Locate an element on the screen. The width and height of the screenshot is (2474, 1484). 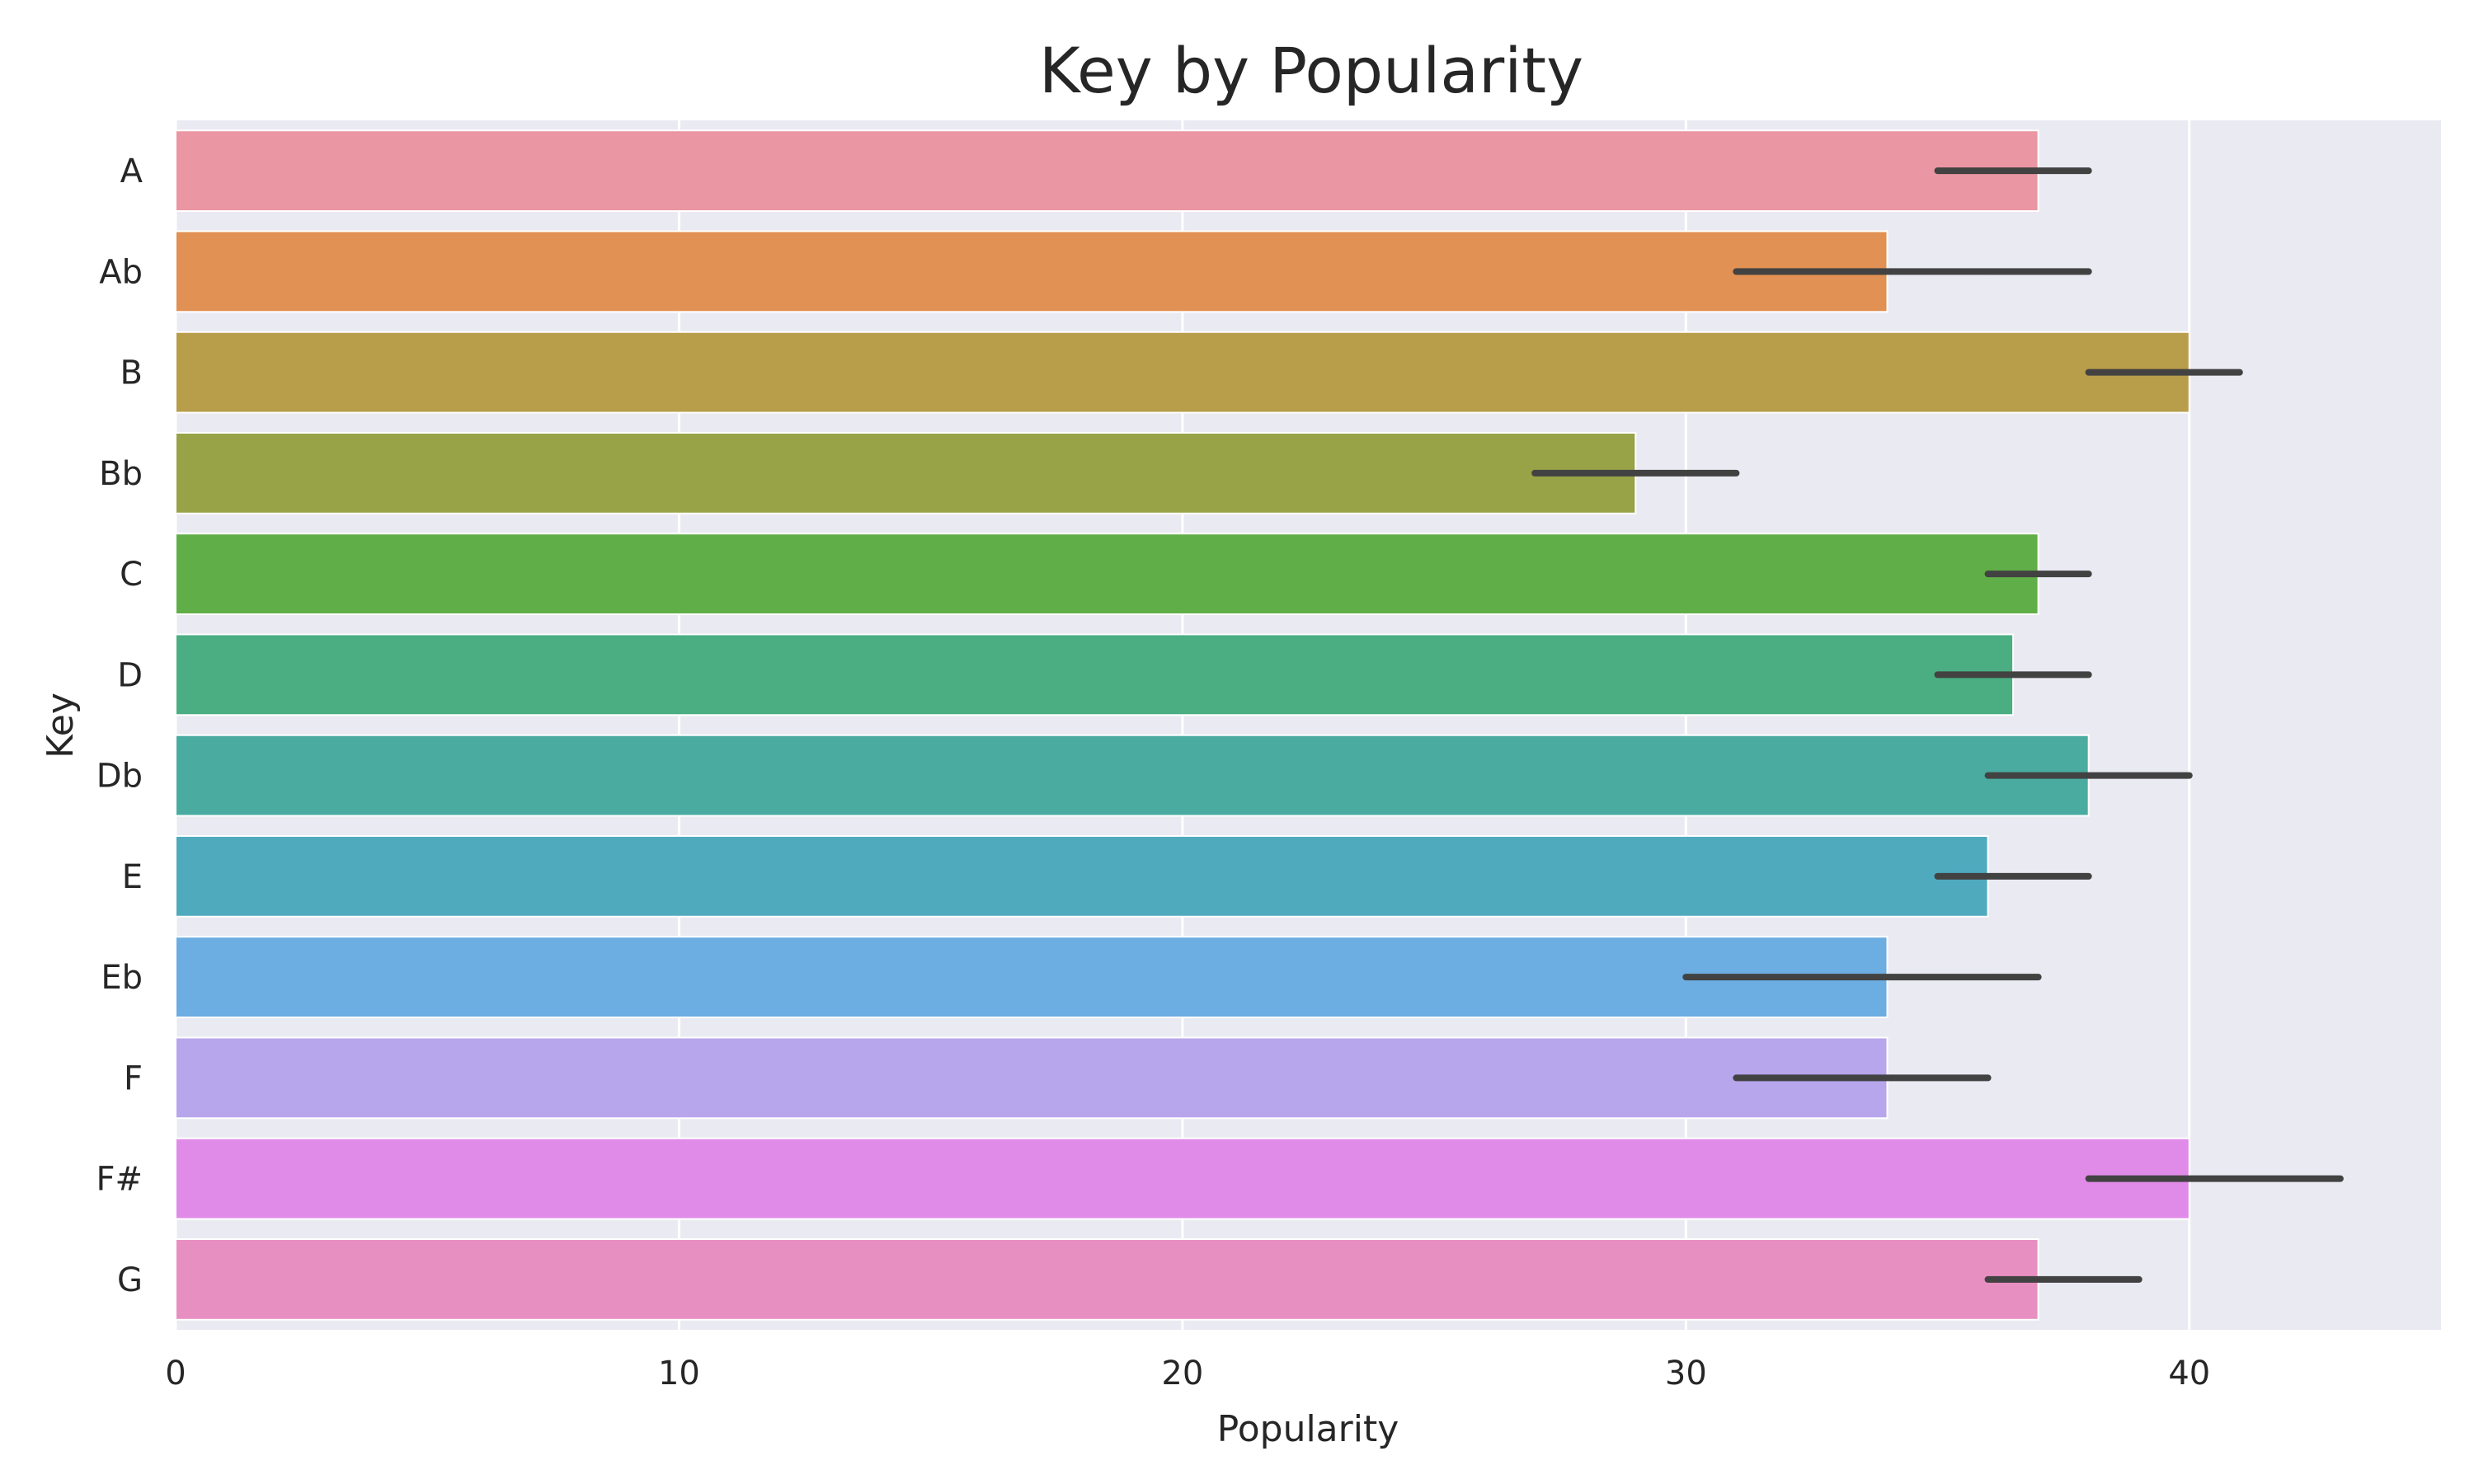
bar-a is located at coordinates (1107, 171).